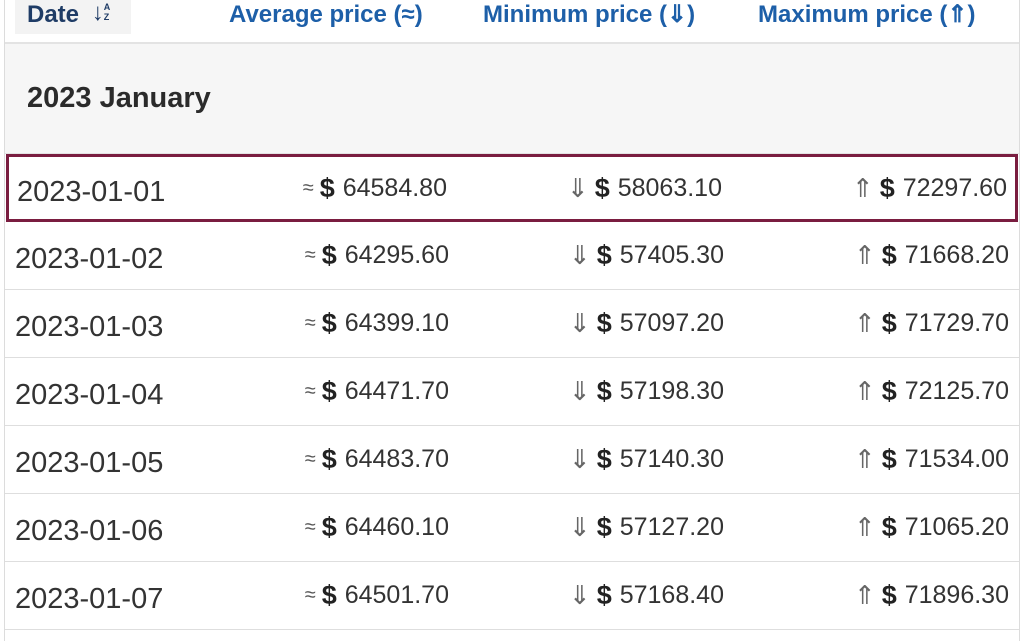  What do you see at coordinates (956, 255) in the screenshot?
I see `maximum-price-value: 71668.20` at bounding box center [956, 255].